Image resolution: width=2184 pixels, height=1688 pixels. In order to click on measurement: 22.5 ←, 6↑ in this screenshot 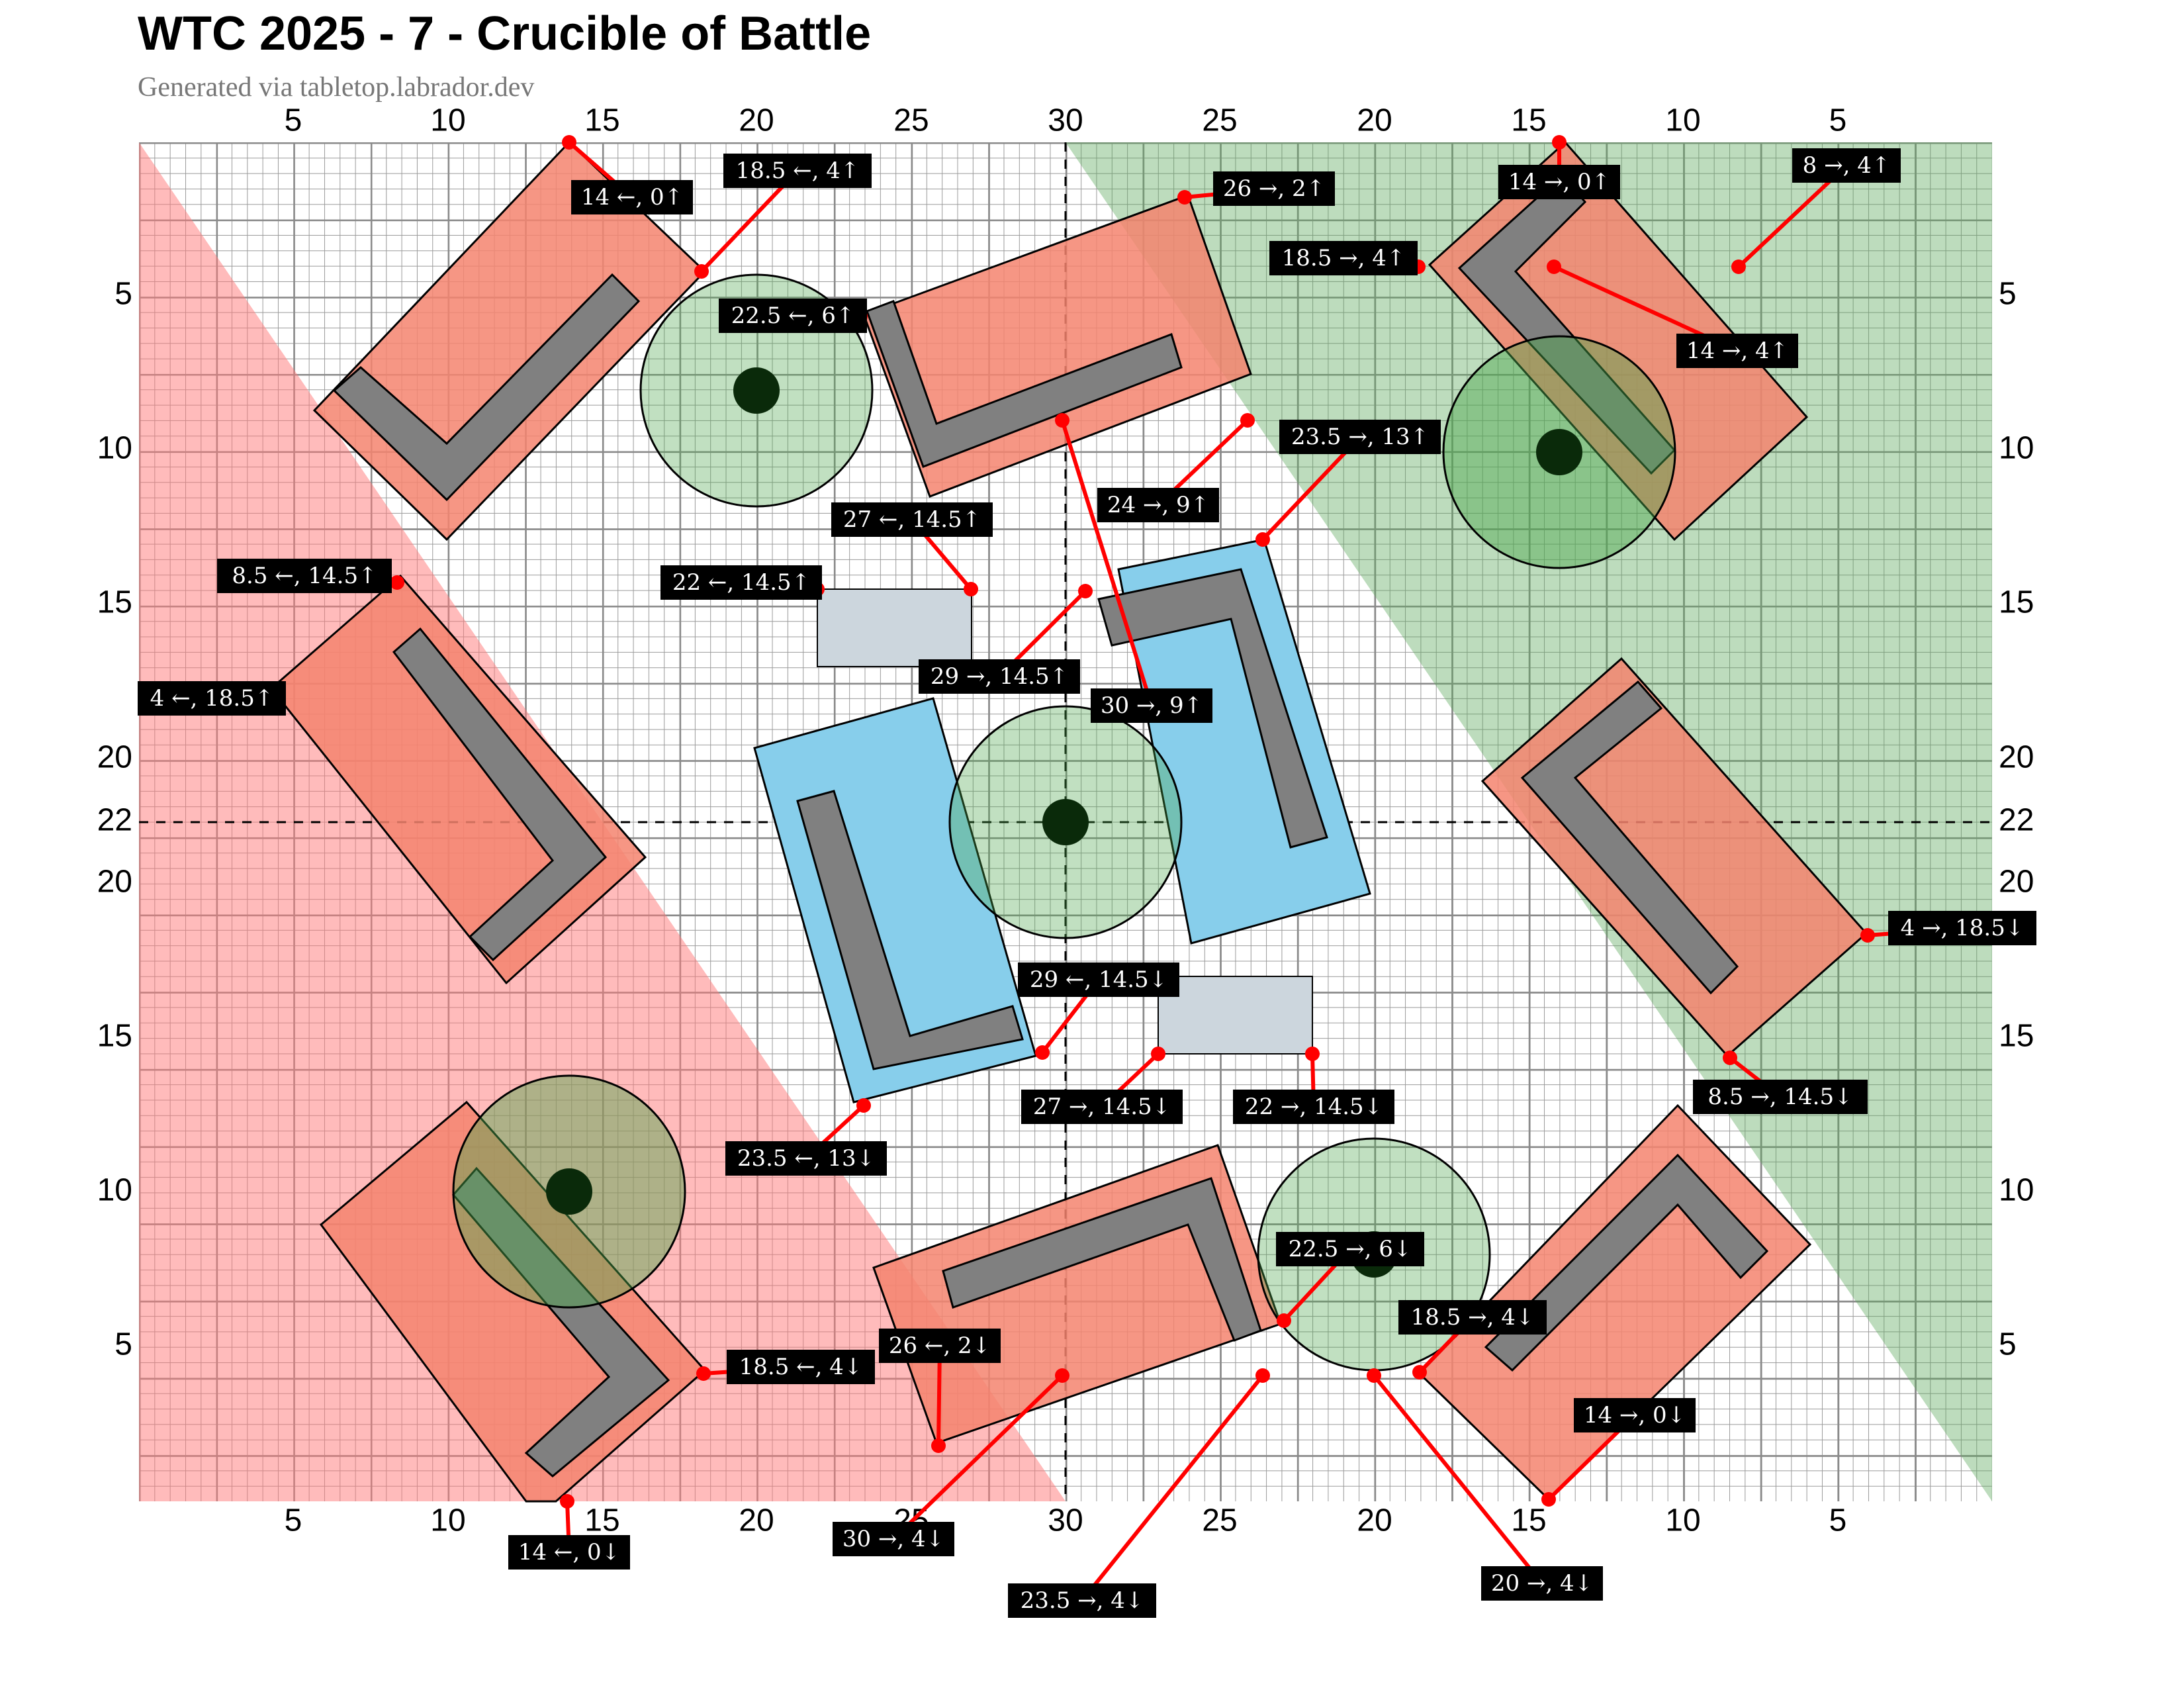, I will do `click(793, 316)`.